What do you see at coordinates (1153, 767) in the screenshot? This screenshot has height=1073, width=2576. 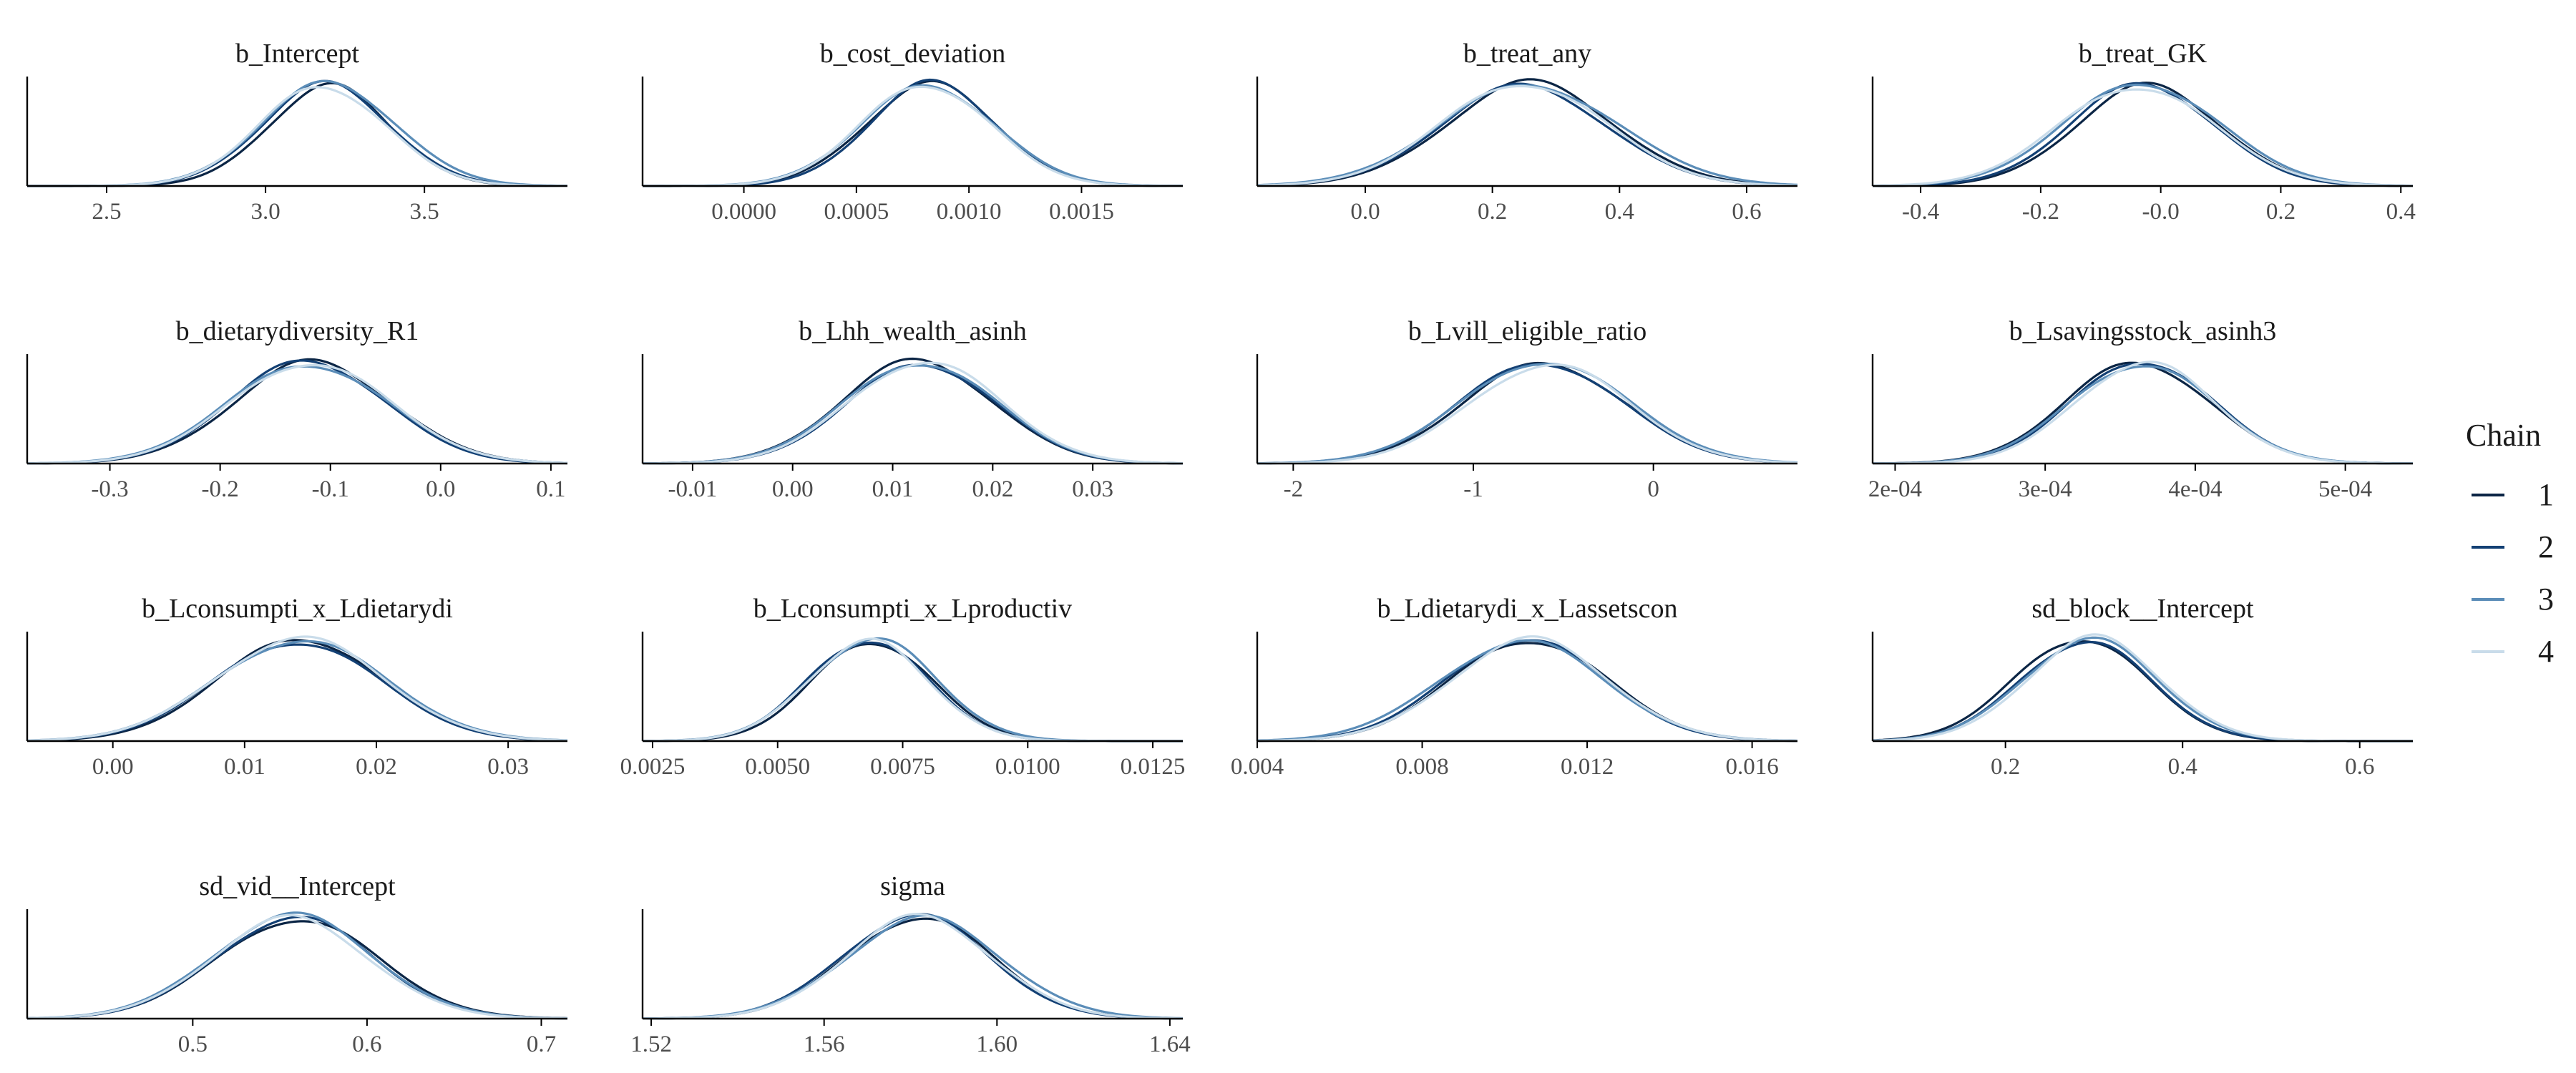 I see `x-tick-label: 0.0125` at bounding box center [1153, 767].